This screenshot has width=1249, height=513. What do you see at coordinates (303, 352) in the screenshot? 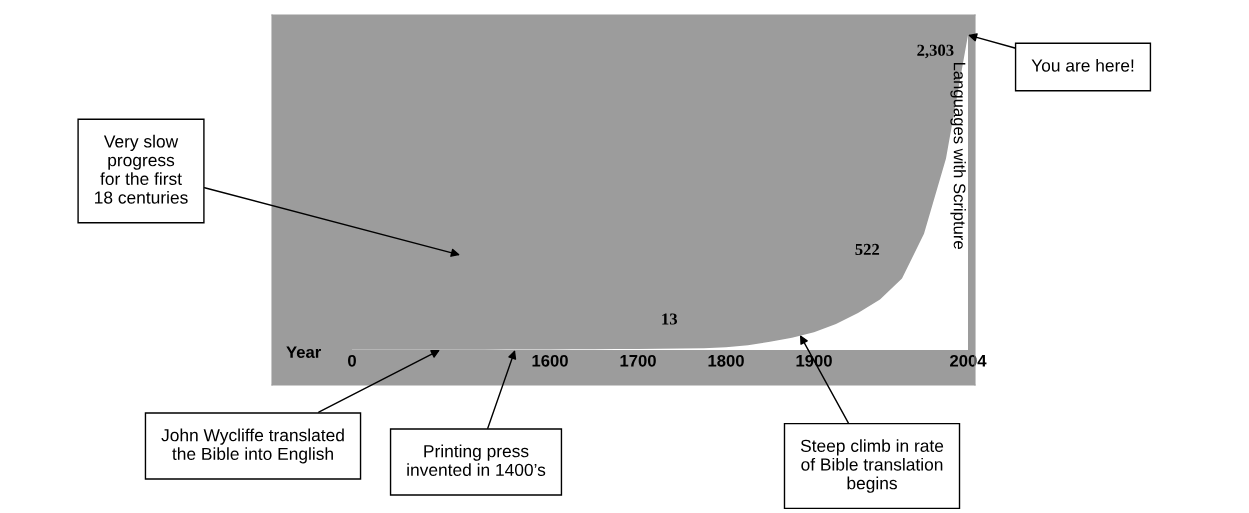
I see `x-axis-title: Year` at bounding box center [303, 352].